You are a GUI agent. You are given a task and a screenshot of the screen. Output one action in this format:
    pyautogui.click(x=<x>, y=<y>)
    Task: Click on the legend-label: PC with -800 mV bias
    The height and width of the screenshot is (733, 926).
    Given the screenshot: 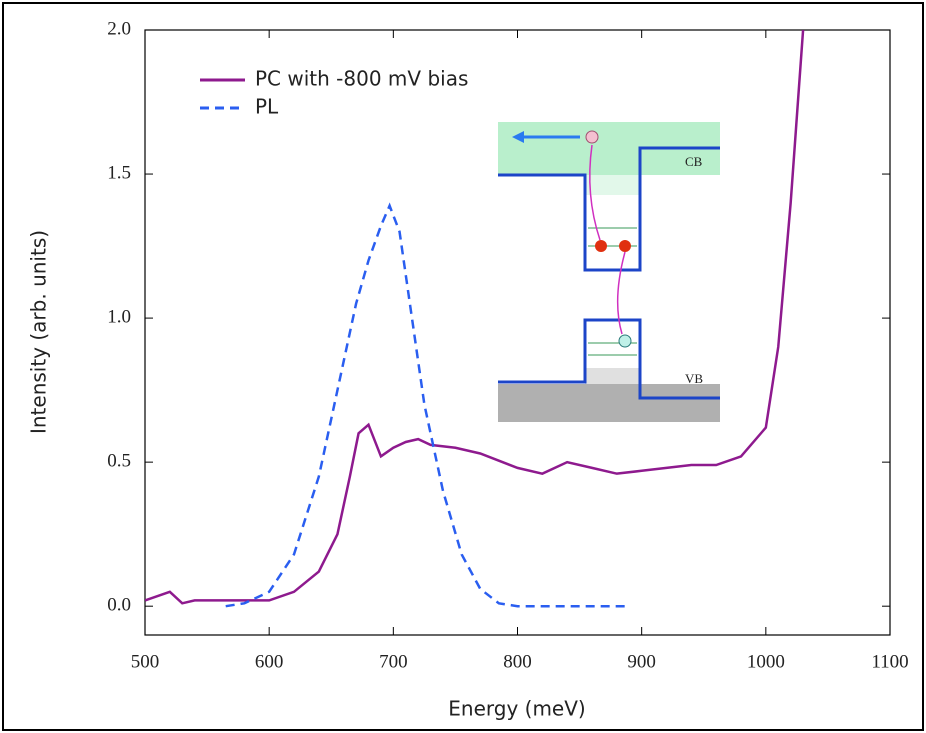 What is the action you would take?
    pyautogui.click(x=361, y=79)
    